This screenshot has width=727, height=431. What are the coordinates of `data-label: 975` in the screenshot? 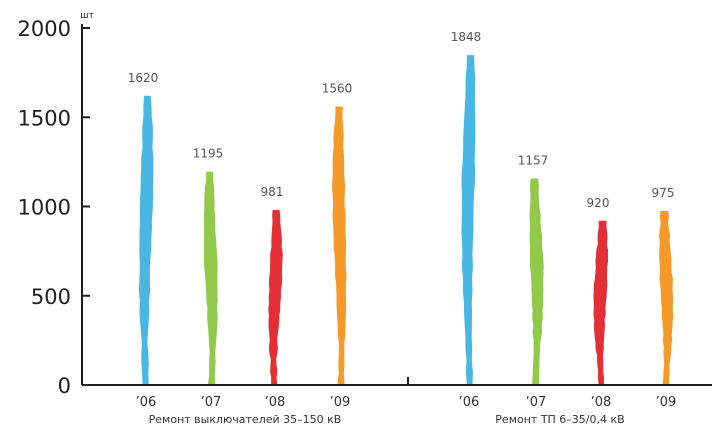 It's located at (663, 193).